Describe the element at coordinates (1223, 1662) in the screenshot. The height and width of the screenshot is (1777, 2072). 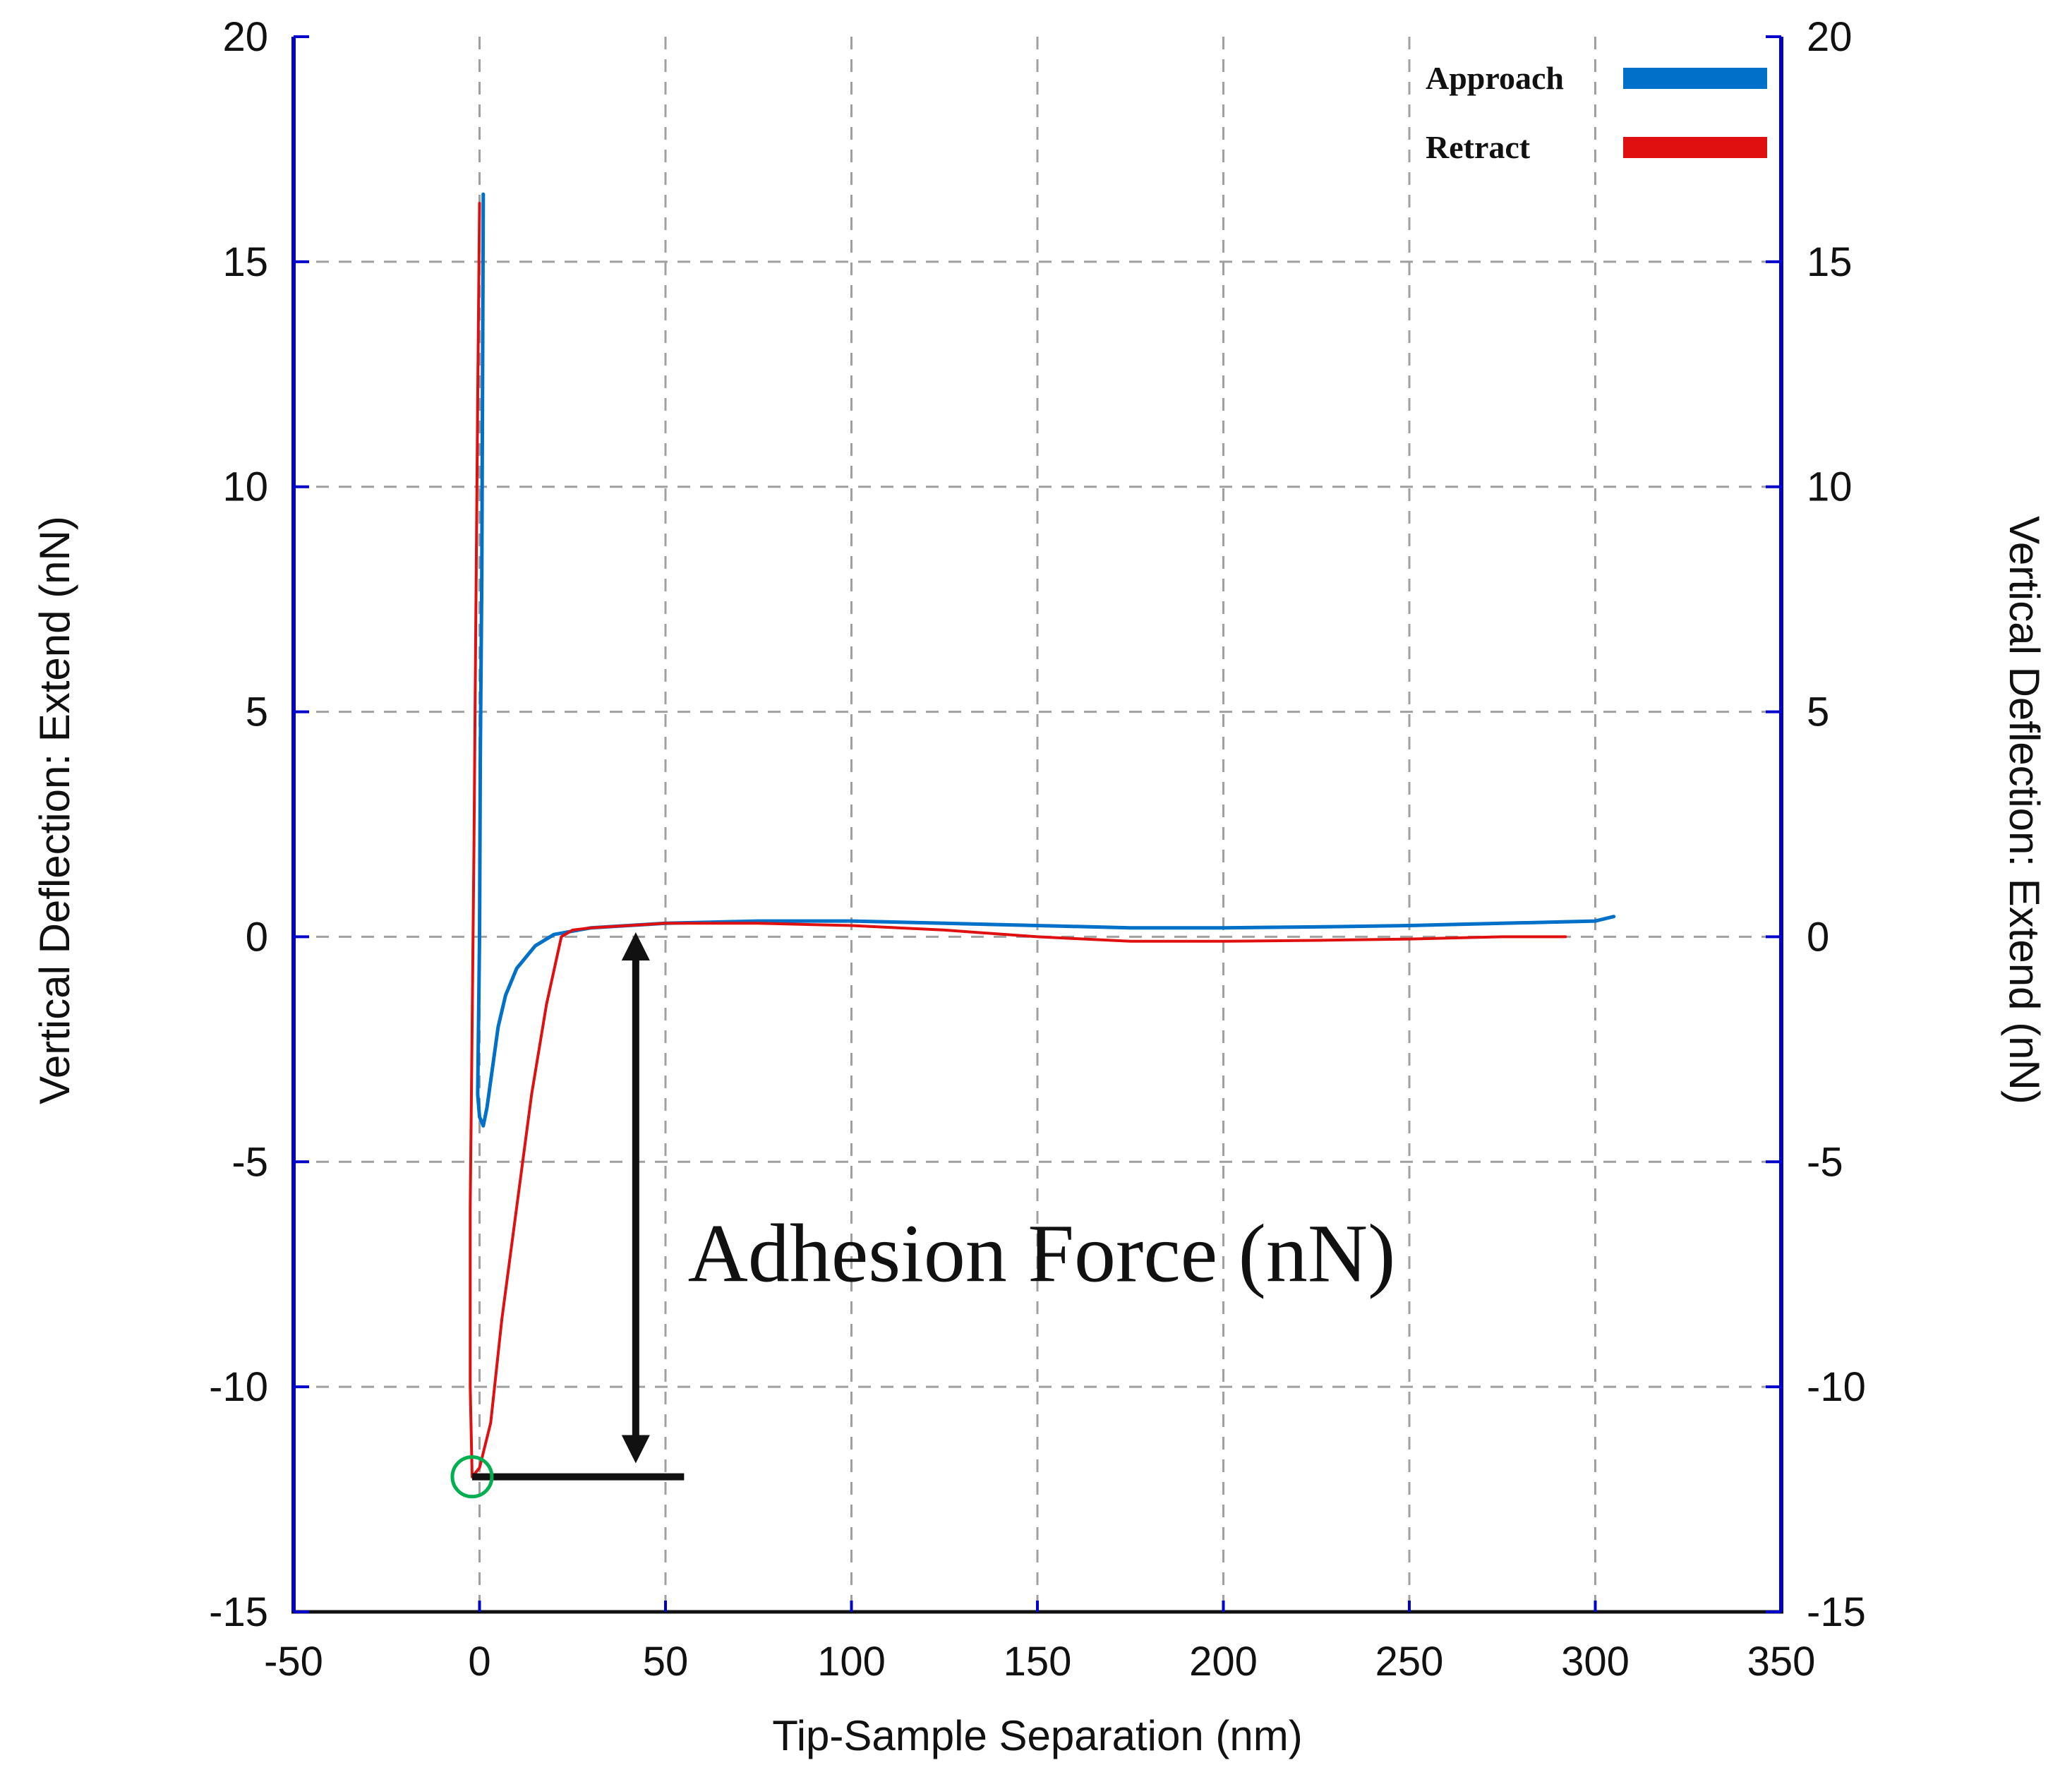
I see `x-tick-label: 200` at that location.